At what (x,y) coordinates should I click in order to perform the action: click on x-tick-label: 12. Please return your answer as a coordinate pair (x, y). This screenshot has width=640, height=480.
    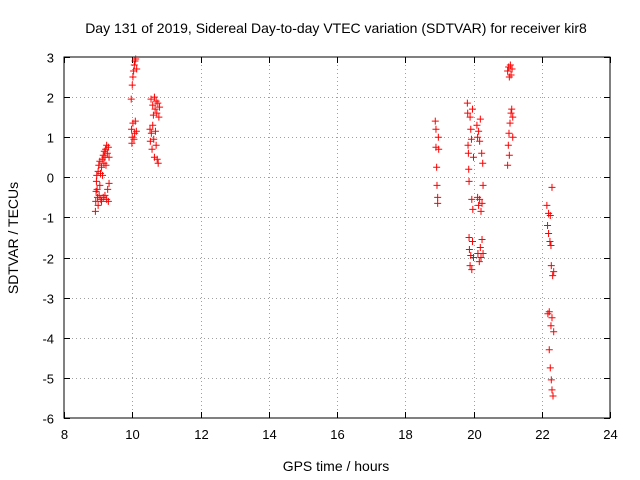
    Looking at the image, I should click on (201, 434).